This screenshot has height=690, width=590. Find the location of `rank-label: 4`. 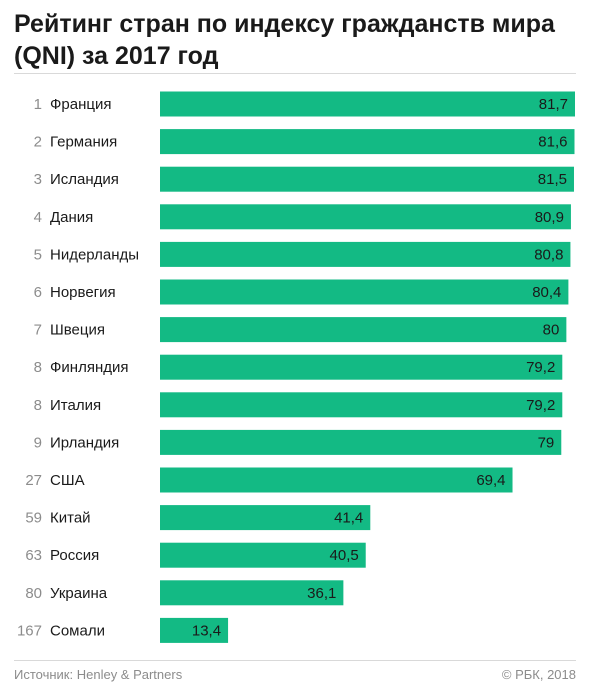

rank-label: 4 is located at coordinates (38, 217).